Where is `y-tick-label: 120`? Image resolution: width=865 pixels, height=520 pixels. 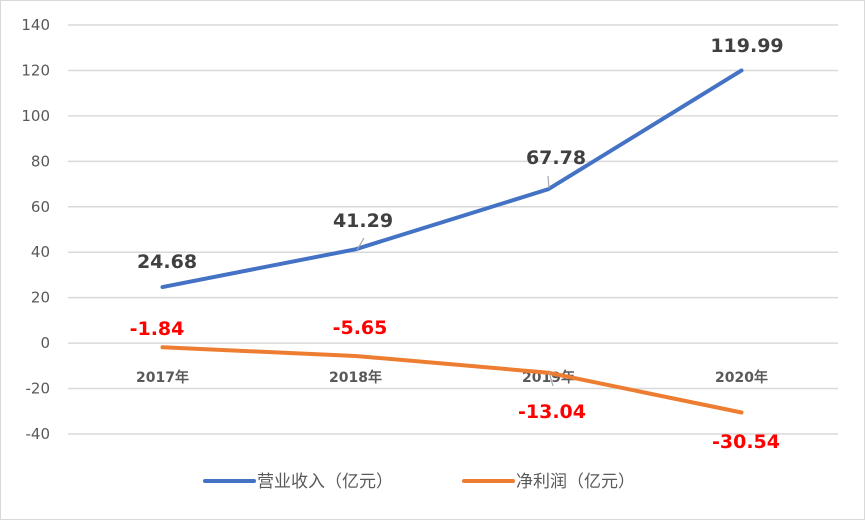 y-tick-label: 120 is located at coordinates (35, 70).